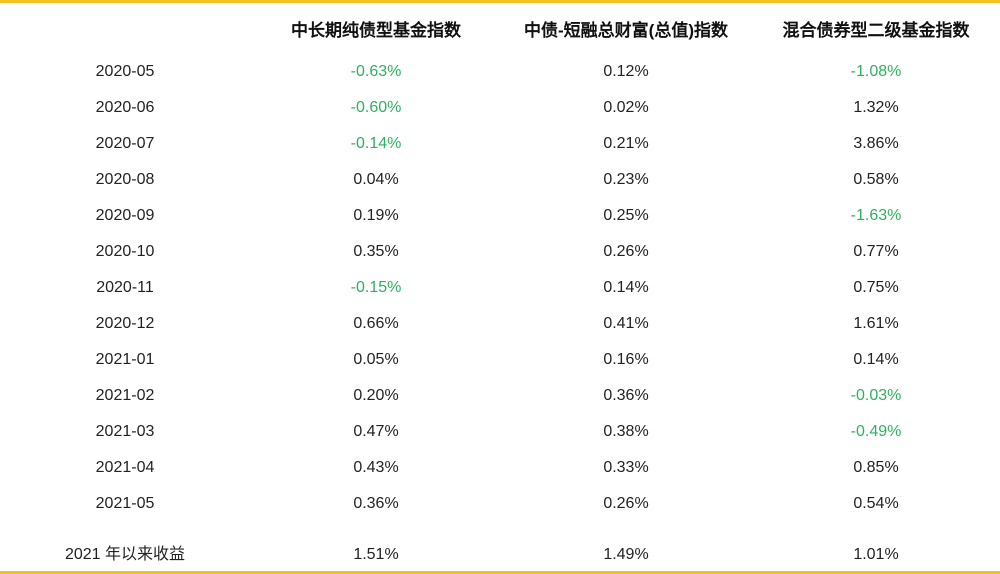 The width and height of the screenshot is (1000, 574). I want to click on row-value-2: 0.21%, so click(626, 143).